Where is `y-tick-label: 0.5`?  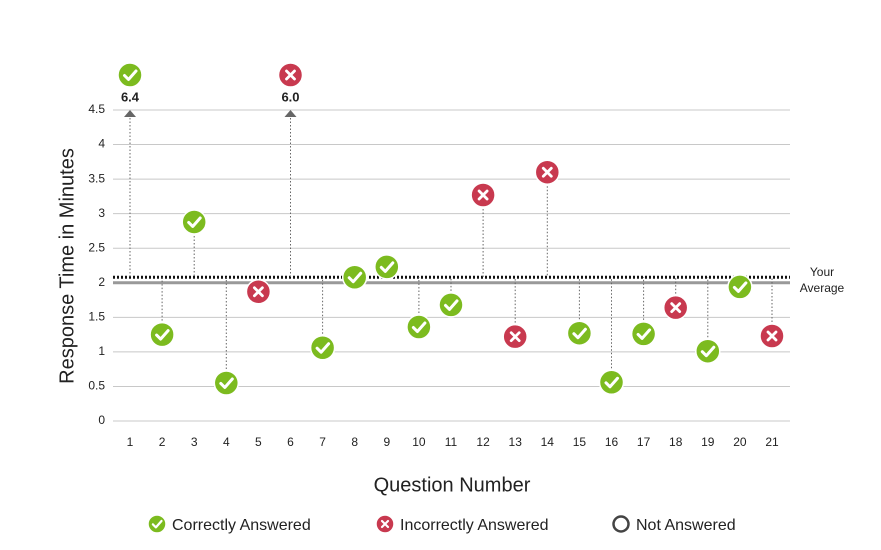 y-tick-label: 0.5 is located at coordinates (96, 386).